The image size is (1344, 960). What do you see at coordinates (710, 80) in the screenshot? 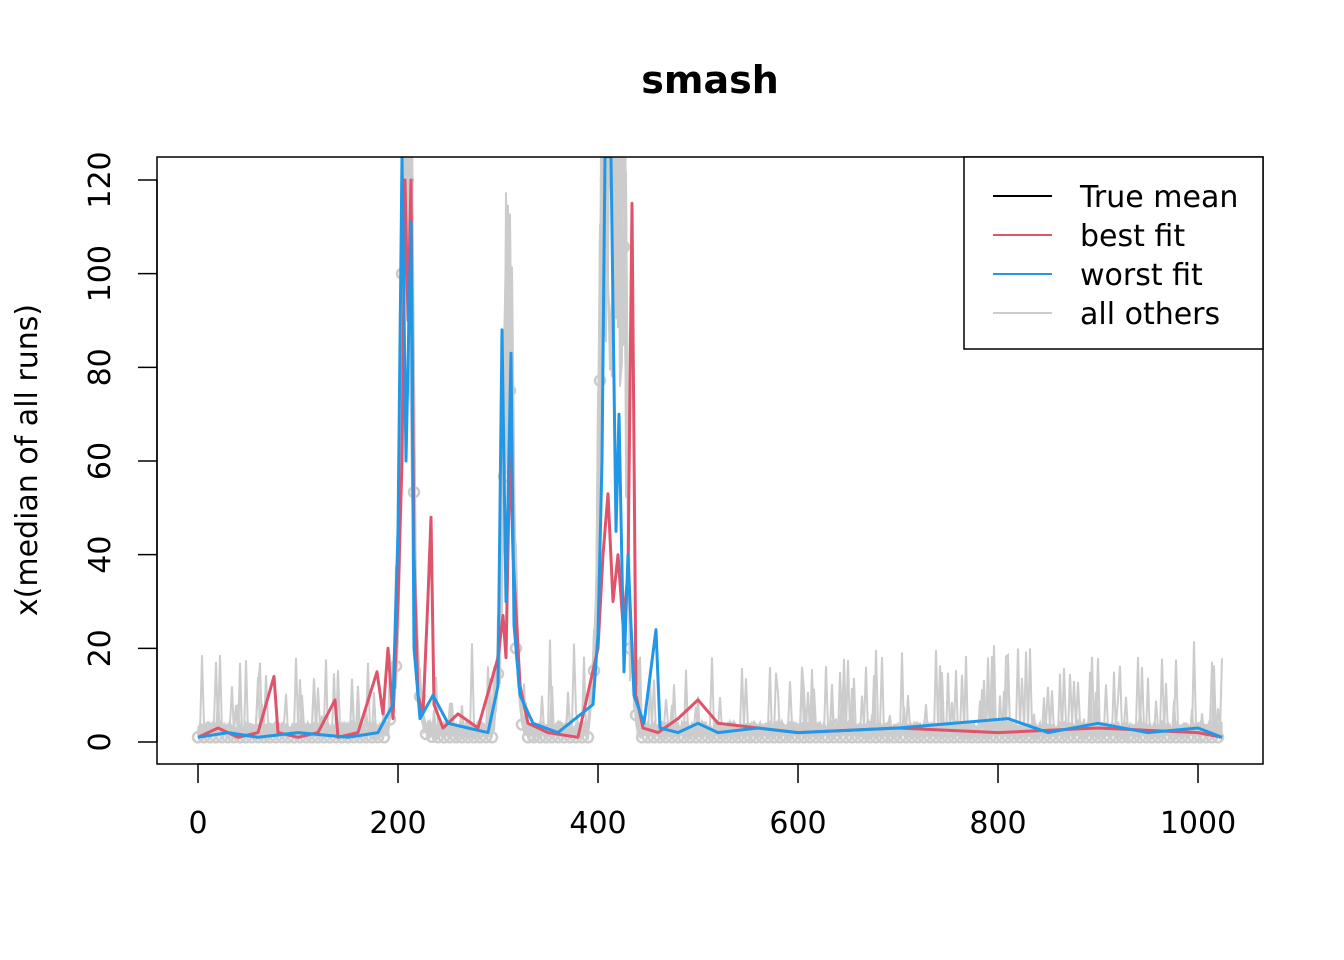
I see `chart-title: smash` at bounding box center [710, 80].